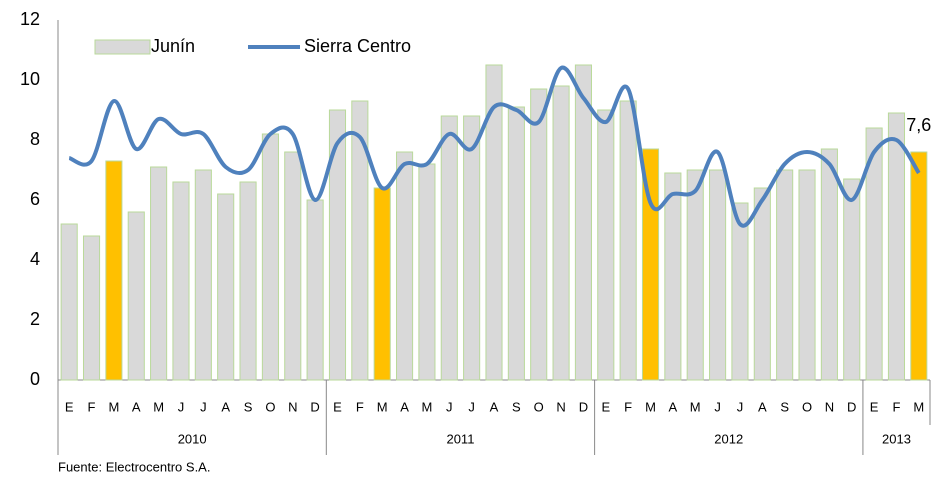 This screenshot has width=942, height=485. I want to click on y-tick-label: 0, so click(35, 379).